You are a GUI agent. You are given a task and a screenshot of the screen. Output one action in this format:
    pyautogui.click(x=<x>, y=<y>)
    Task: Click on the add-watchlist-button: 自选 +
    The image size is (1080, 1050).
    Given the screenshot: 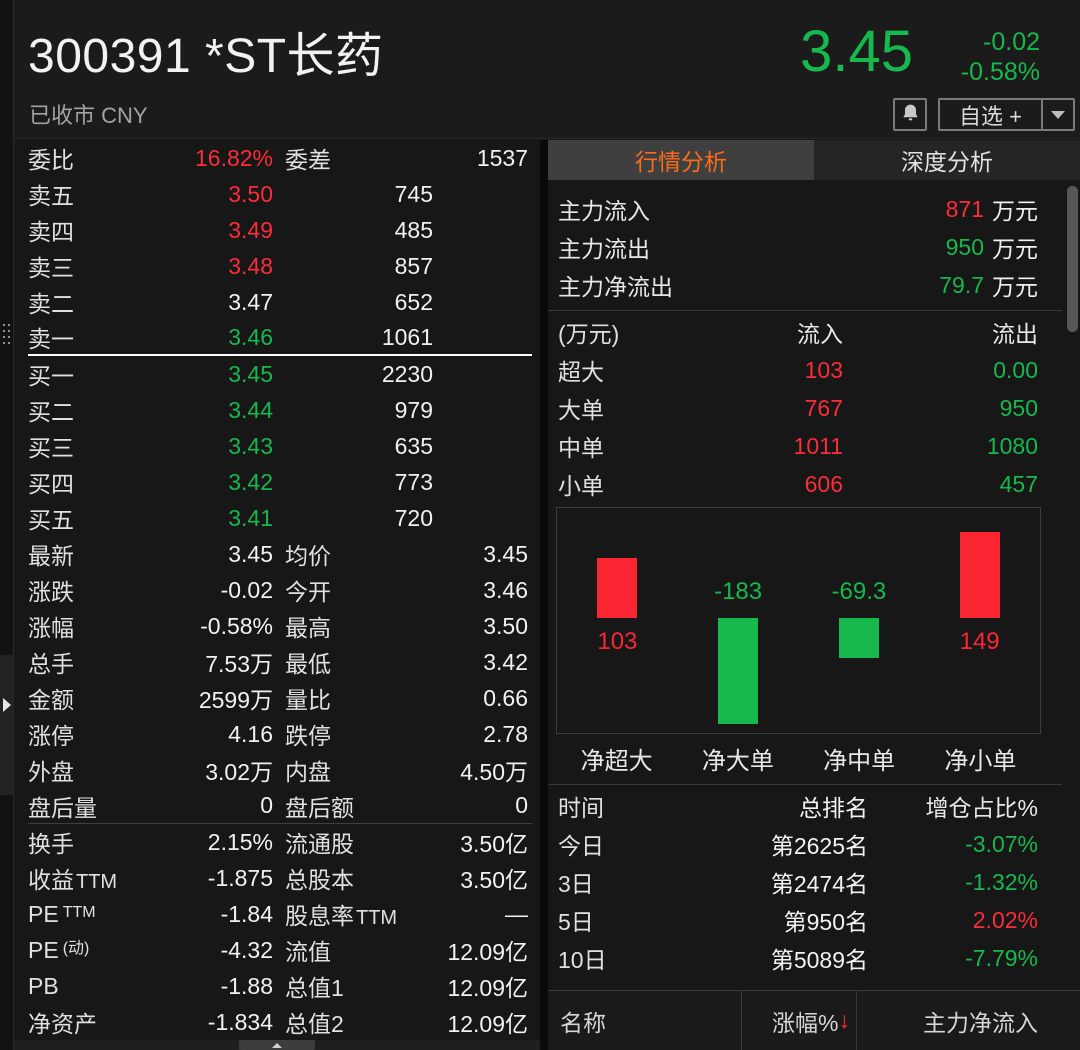 What is the action you would take?
    pyautogui.click(x=990, y=116)
    